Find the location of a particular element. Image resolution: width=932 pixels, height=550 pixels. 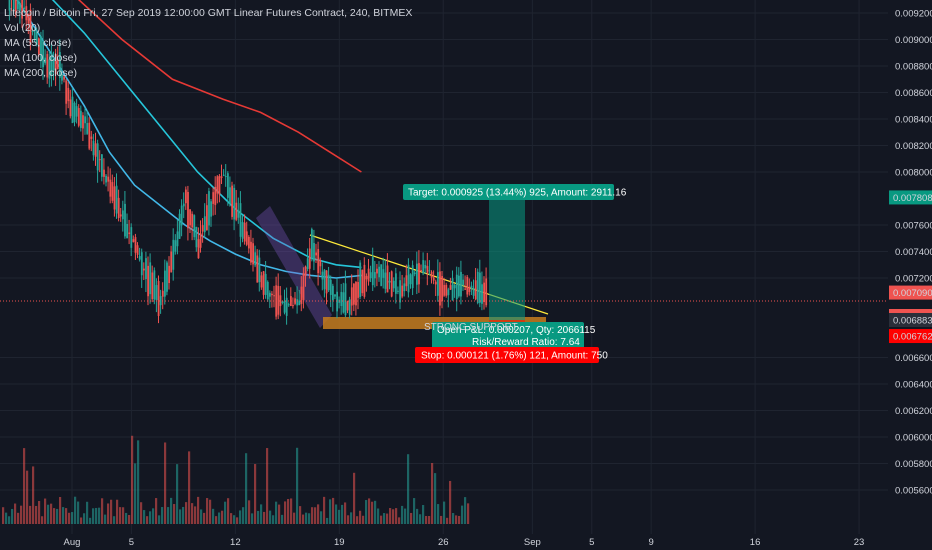

long-position-tool is located at coordinates (507, 267).